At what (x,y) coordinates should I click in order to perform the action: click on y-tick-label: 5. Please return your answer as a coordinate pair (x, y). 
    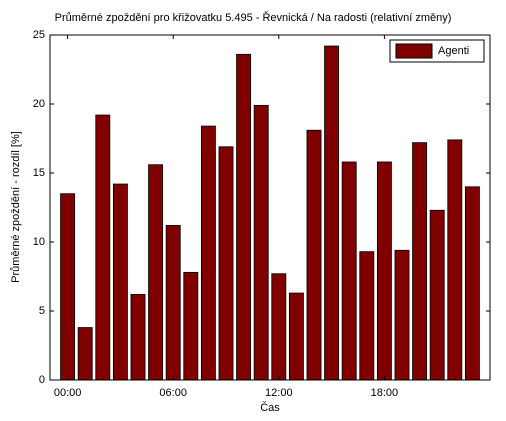
    Looking at the image, I should click on (42, 311).